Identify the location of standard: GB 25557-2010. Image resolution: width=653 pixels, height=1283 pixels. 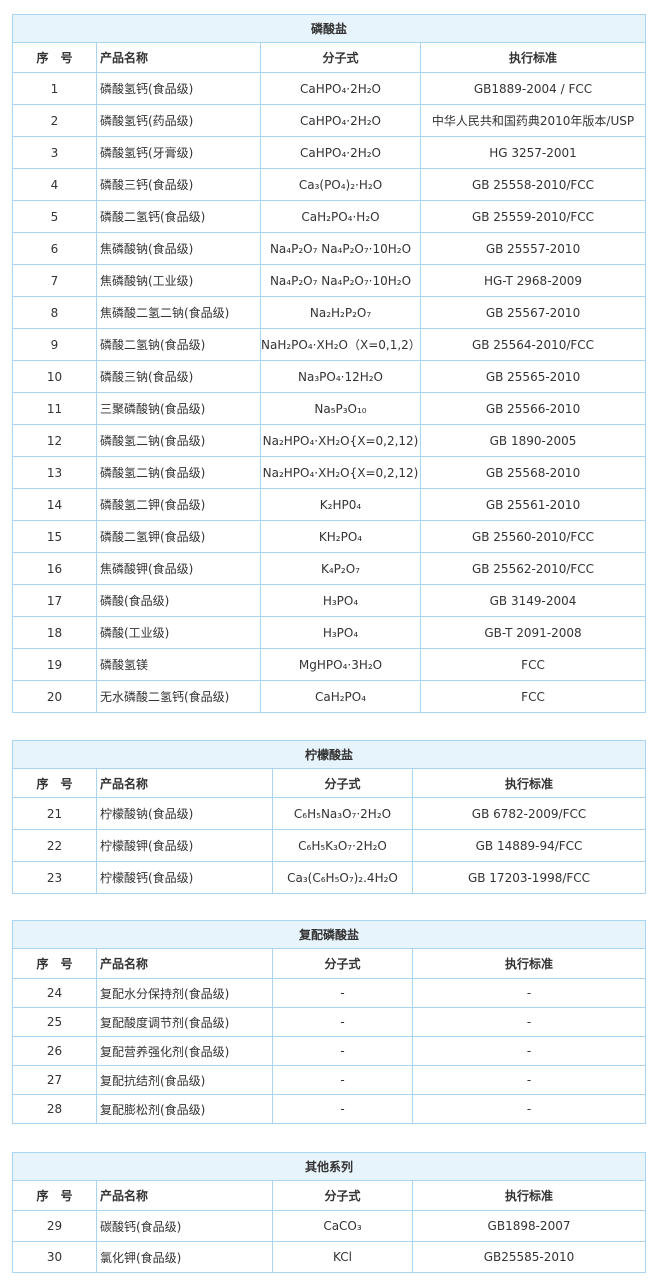
(533, 248).